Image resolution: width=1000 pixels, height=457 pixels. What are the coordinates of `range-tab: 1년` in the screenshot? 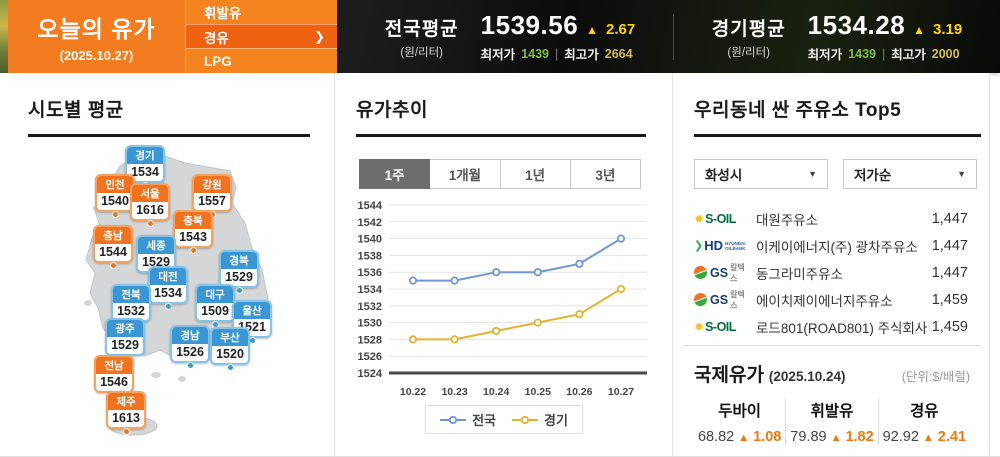 It's located at (535, 174).